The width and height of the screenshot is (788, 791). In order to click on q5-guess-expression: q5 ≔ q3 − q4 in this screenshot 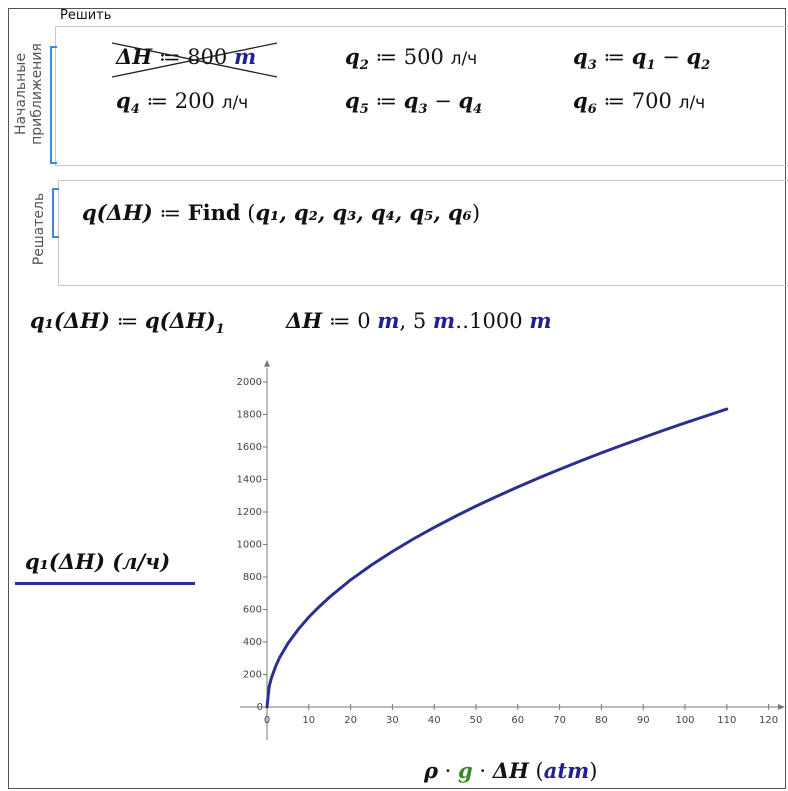, I will do `click(414, 103)`.